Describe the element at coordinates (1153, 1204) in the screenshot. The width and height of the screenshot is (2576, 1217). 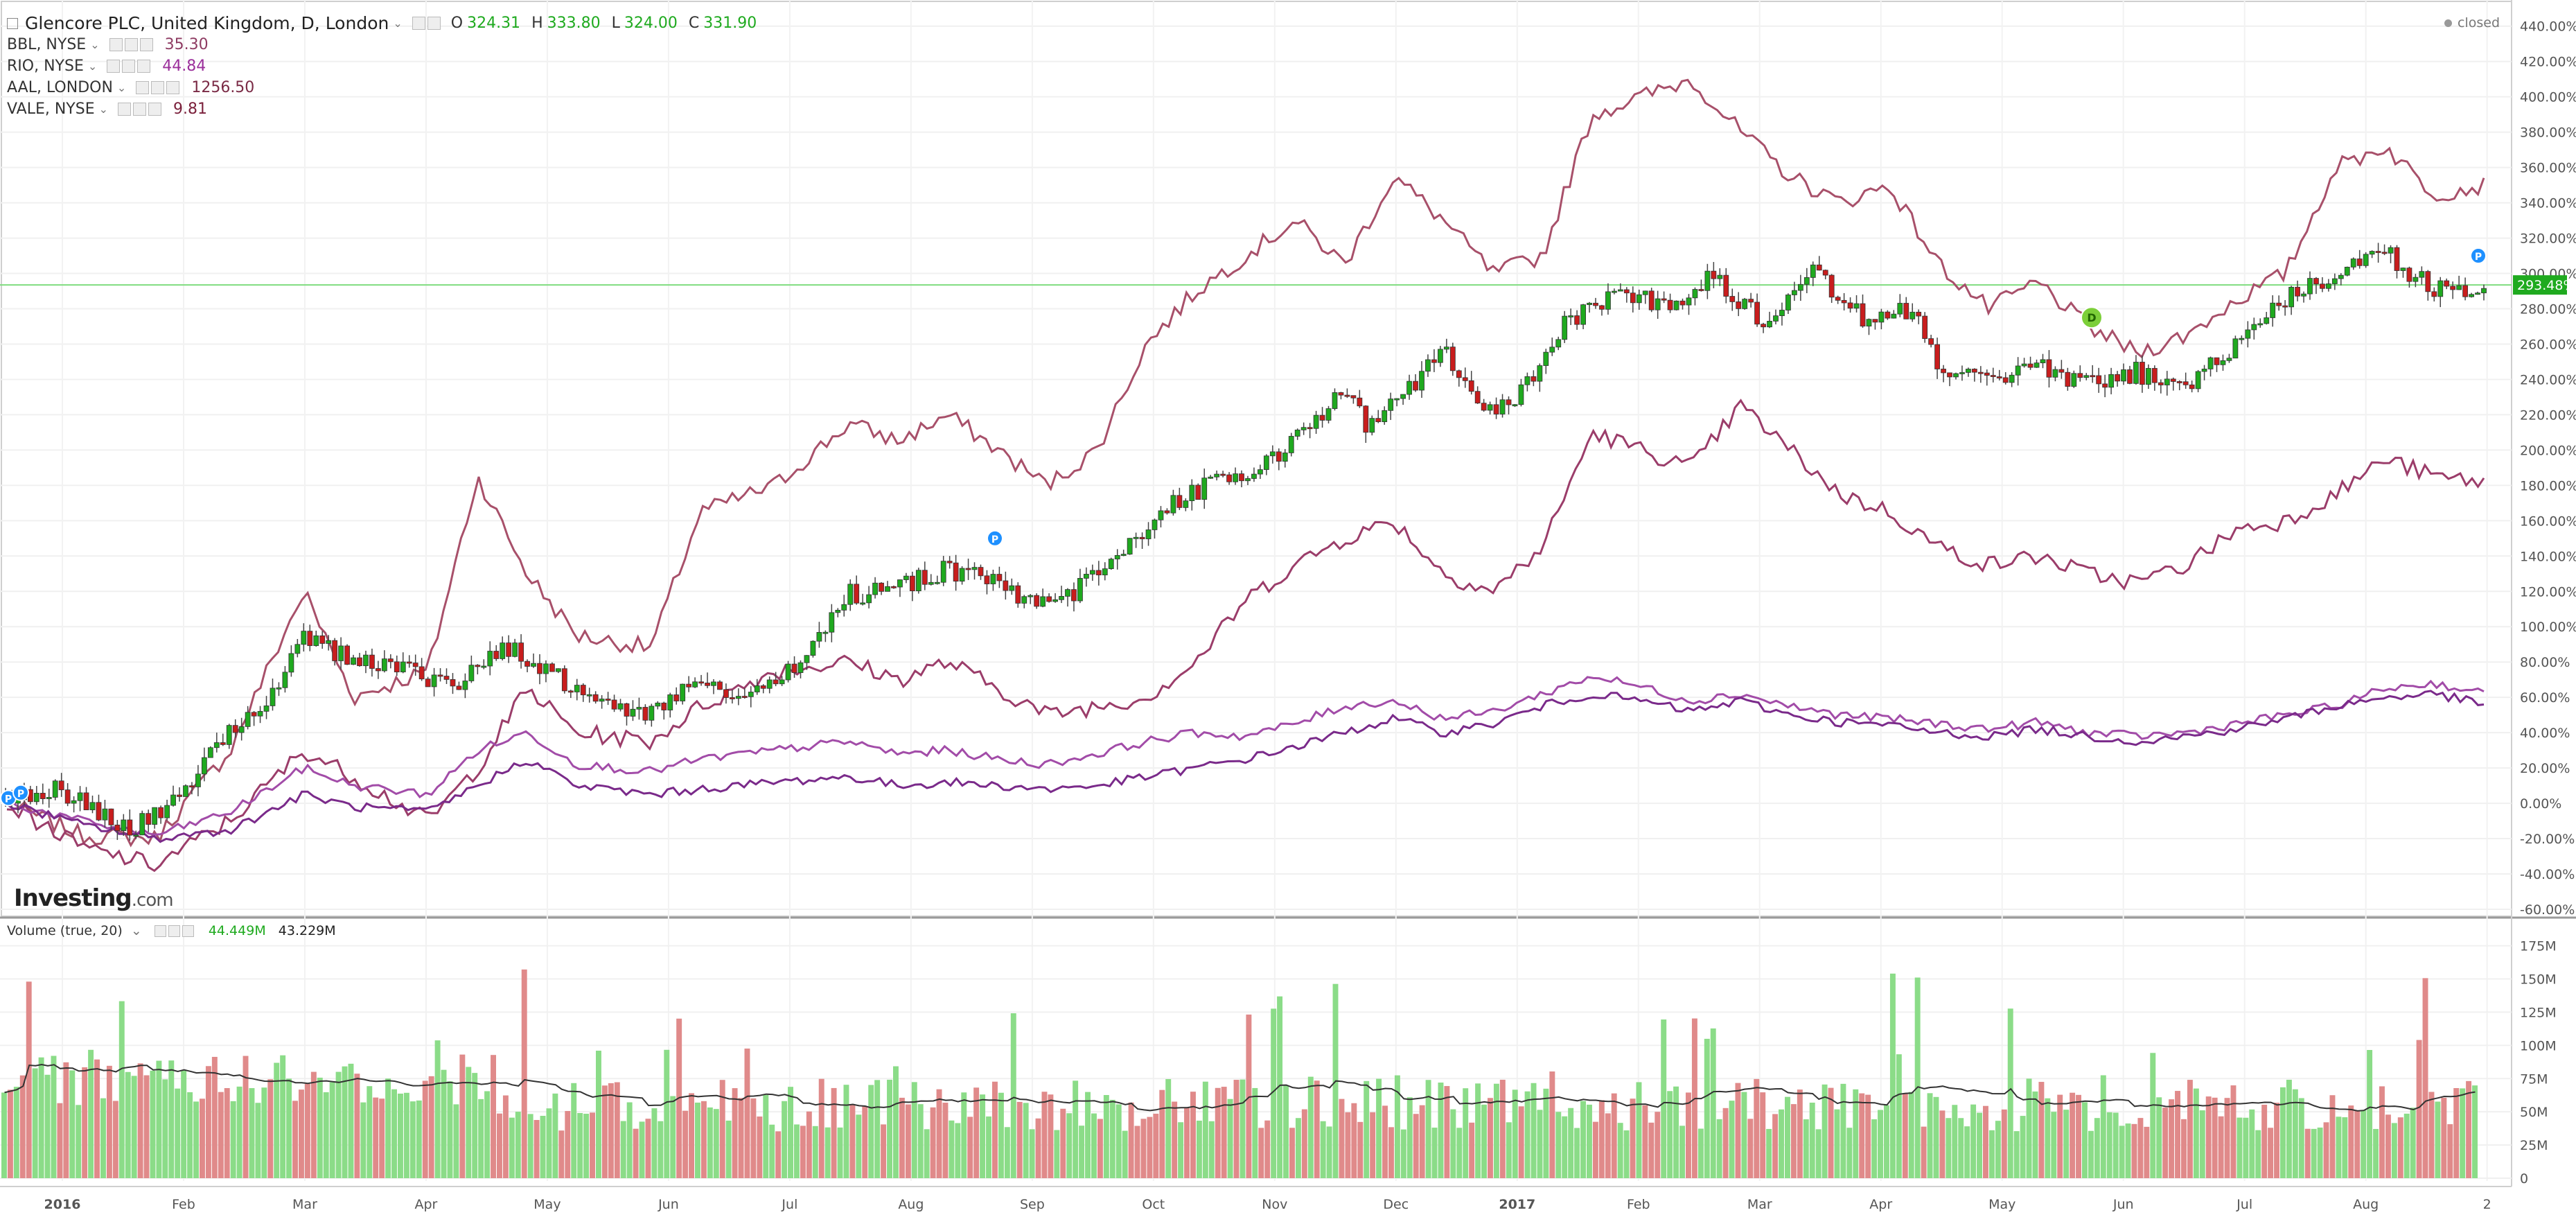
I see `x-tick-label: Oct` at that location.